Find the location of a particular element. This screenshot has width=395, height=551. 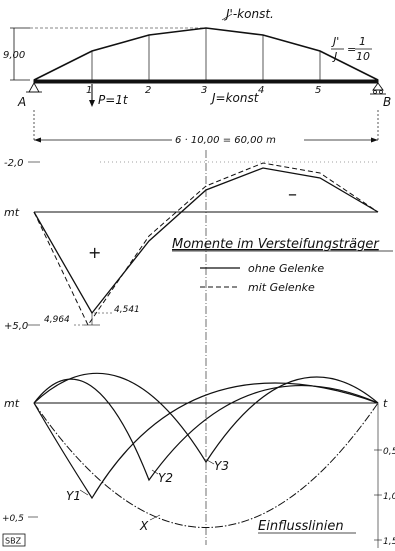

influence-lines-title: Einflusslinien is located at coordinates (301, 526).